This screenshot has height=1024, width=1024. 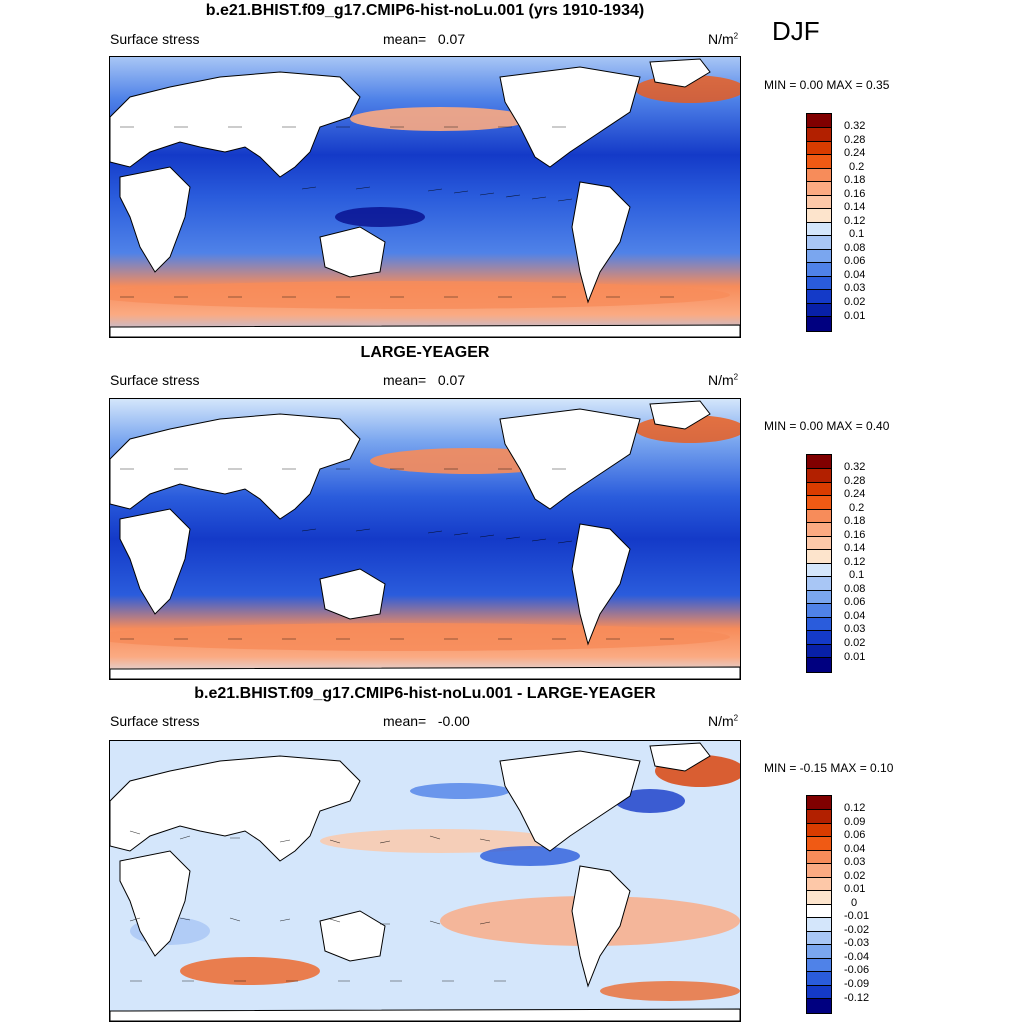 I want to click on colorbar-label: -0.02, so click(x=857, y=930).